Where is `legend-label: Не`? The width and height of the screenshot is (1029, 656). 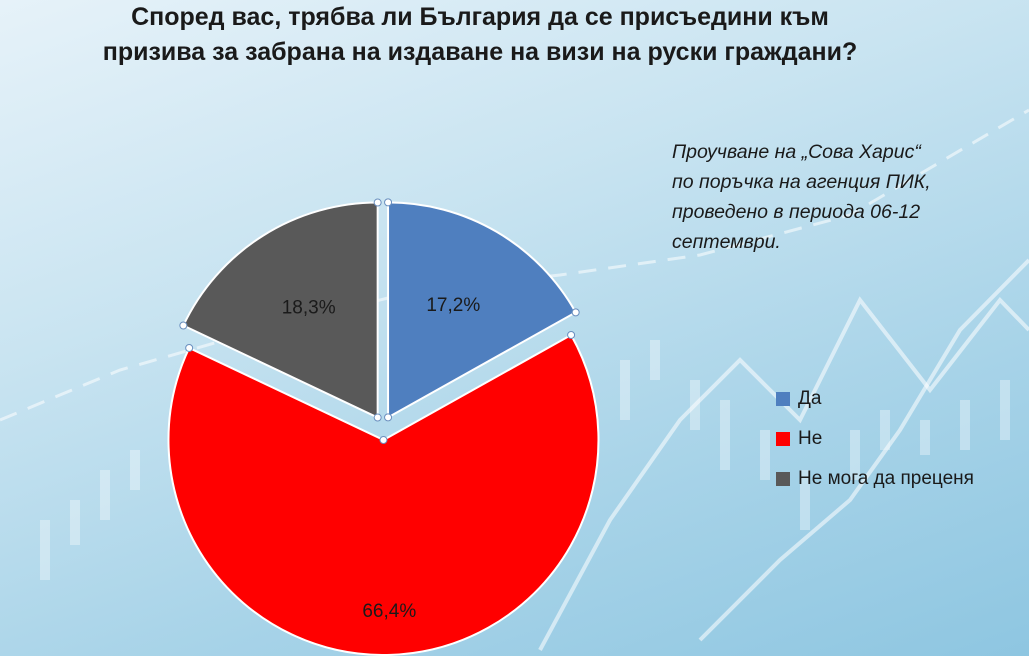
legend-label: Не is located at coordinates (810, 438).